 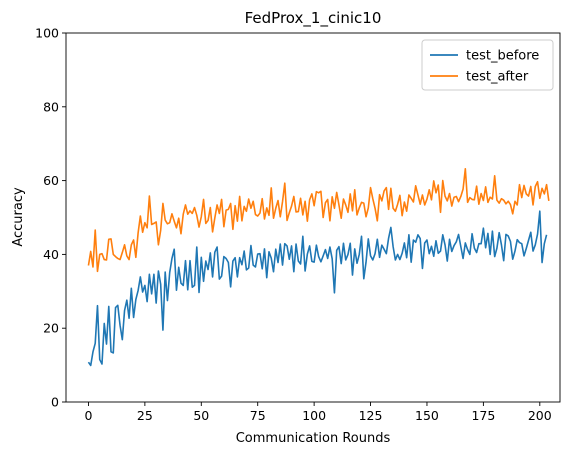 I want to click on legend: test_before test_after, so click(x=487, y=65).